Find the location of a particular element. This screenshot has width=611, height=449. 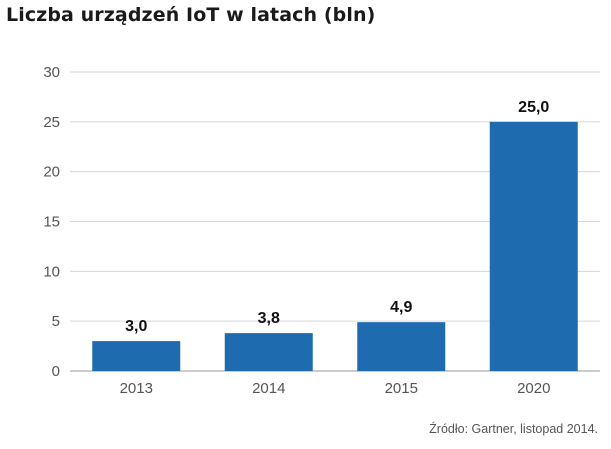

x-tick-label: 2015 is located at coordinates (401, 388).